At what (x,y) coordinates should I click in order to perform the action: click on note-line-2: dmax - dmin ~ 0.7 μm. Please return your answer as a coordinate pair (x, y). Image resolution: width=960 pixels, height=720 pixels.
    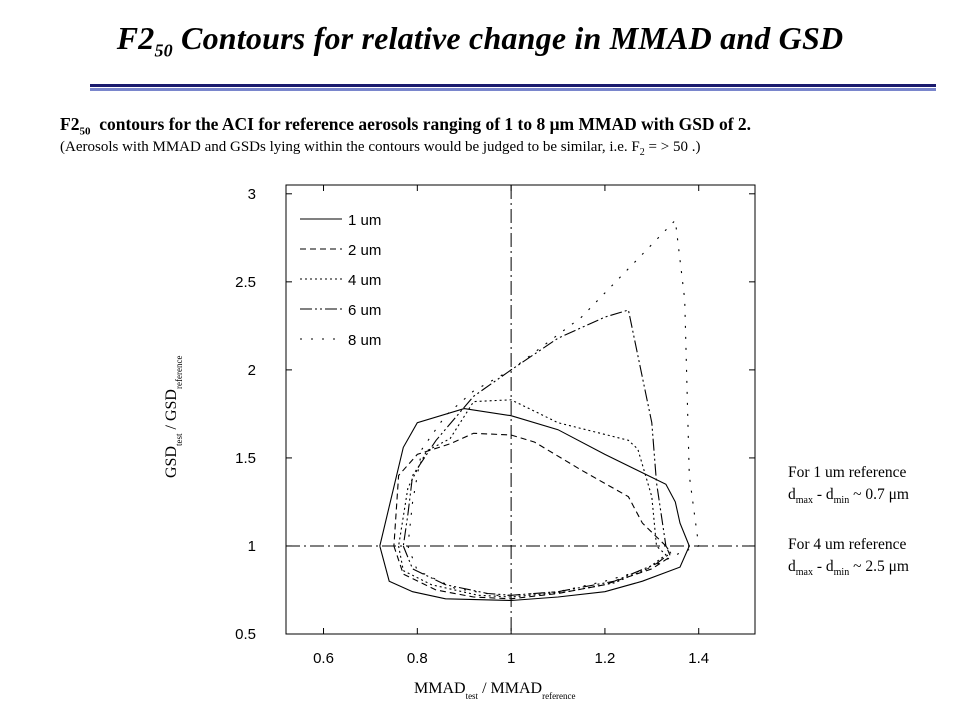
    Looking at the image, I should click on (848, 498).